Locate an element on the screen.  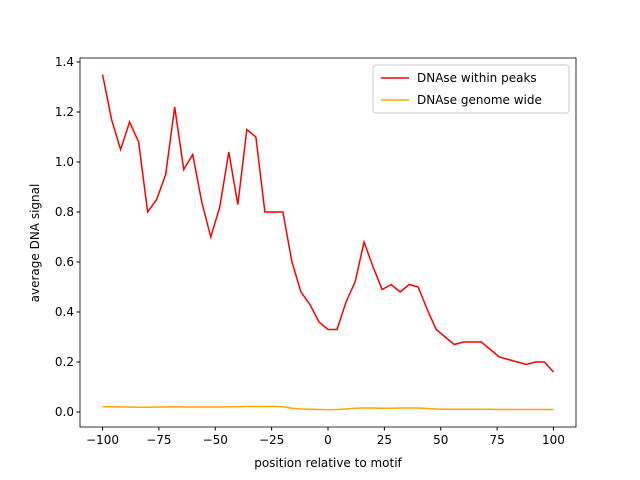
legend-box is located at coordinates (471, 89).